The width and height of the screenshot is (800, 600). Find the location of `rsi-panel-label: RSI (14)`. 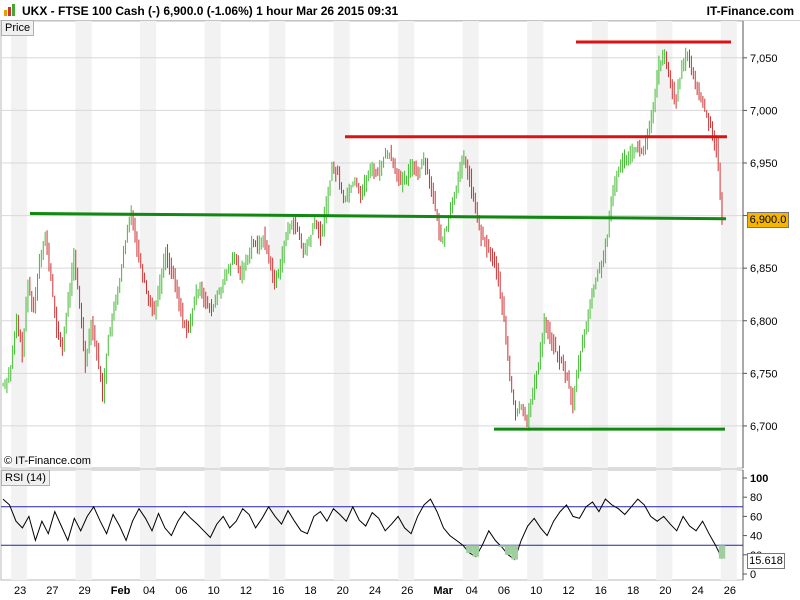

rsi-panel-label: RSI (14) is located at coordinates (25, 478).